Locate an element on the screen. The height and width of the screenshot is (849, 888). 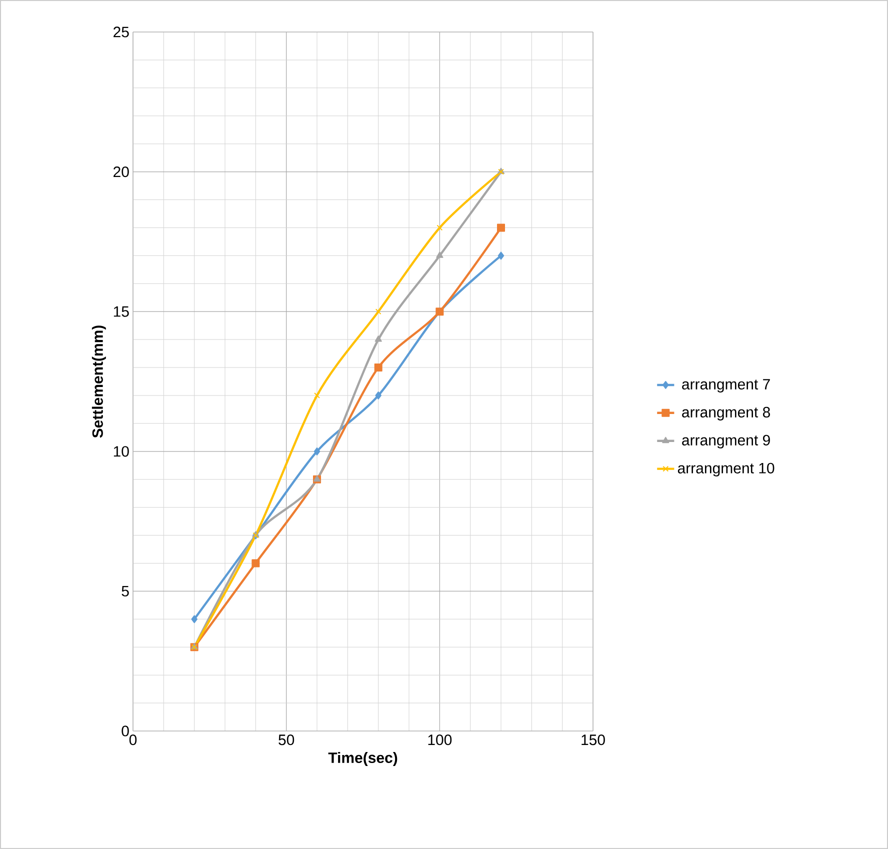
legend-label: arrangment 10 is located at coordinates (726, 469).